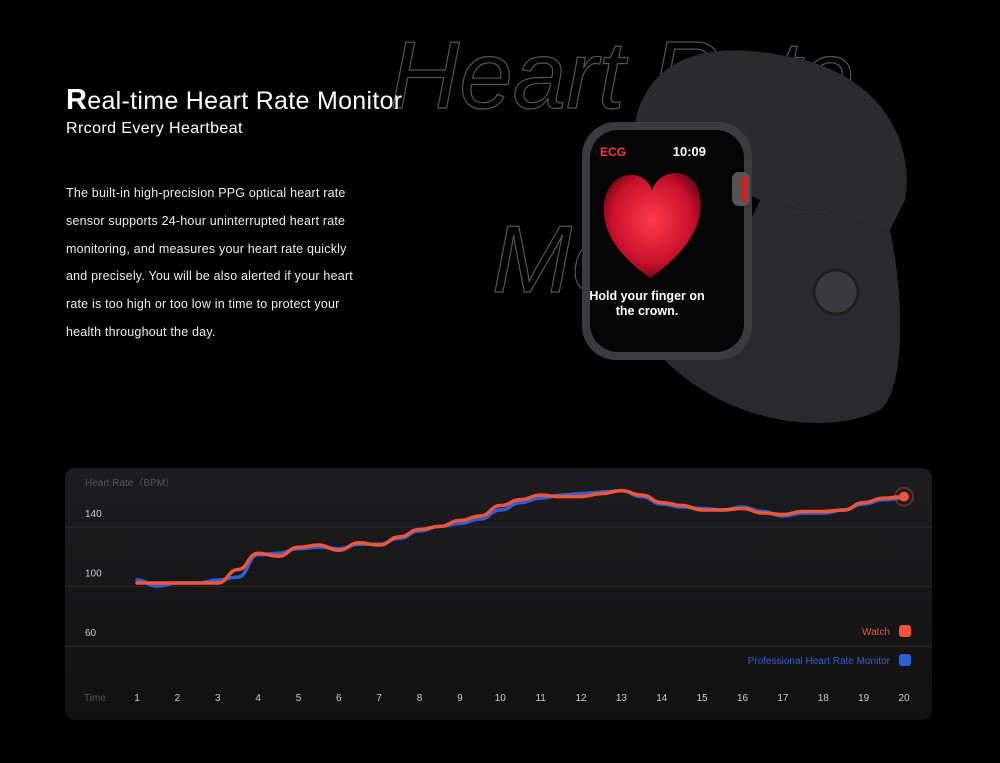 The image size is (1000, 763). What do you see at coordinates (520, 536) in the screenshot?
I see `line` at bounding box center [520, 536].